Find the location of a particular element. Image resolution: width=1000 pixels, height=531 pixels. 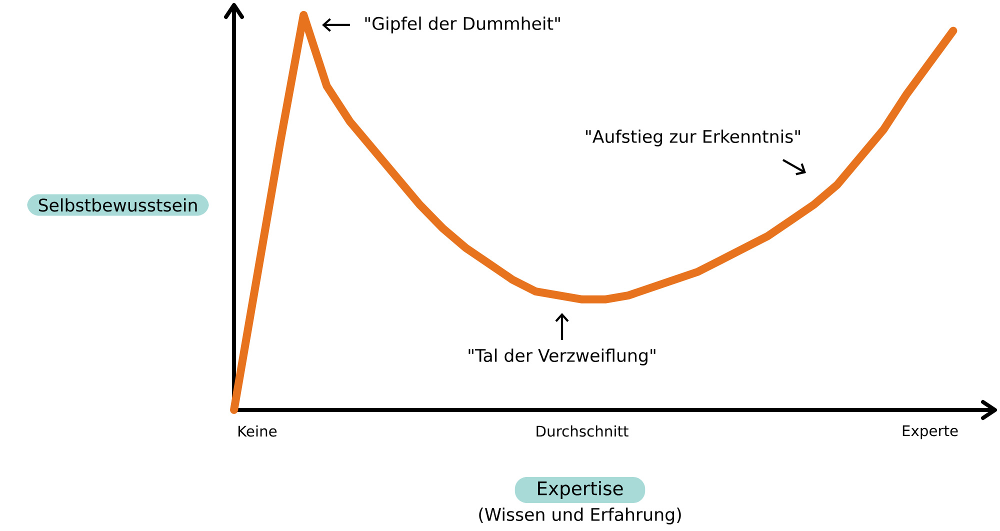

y-axis-title: Selbstbewusstsein is located at coordinates (117, 205).